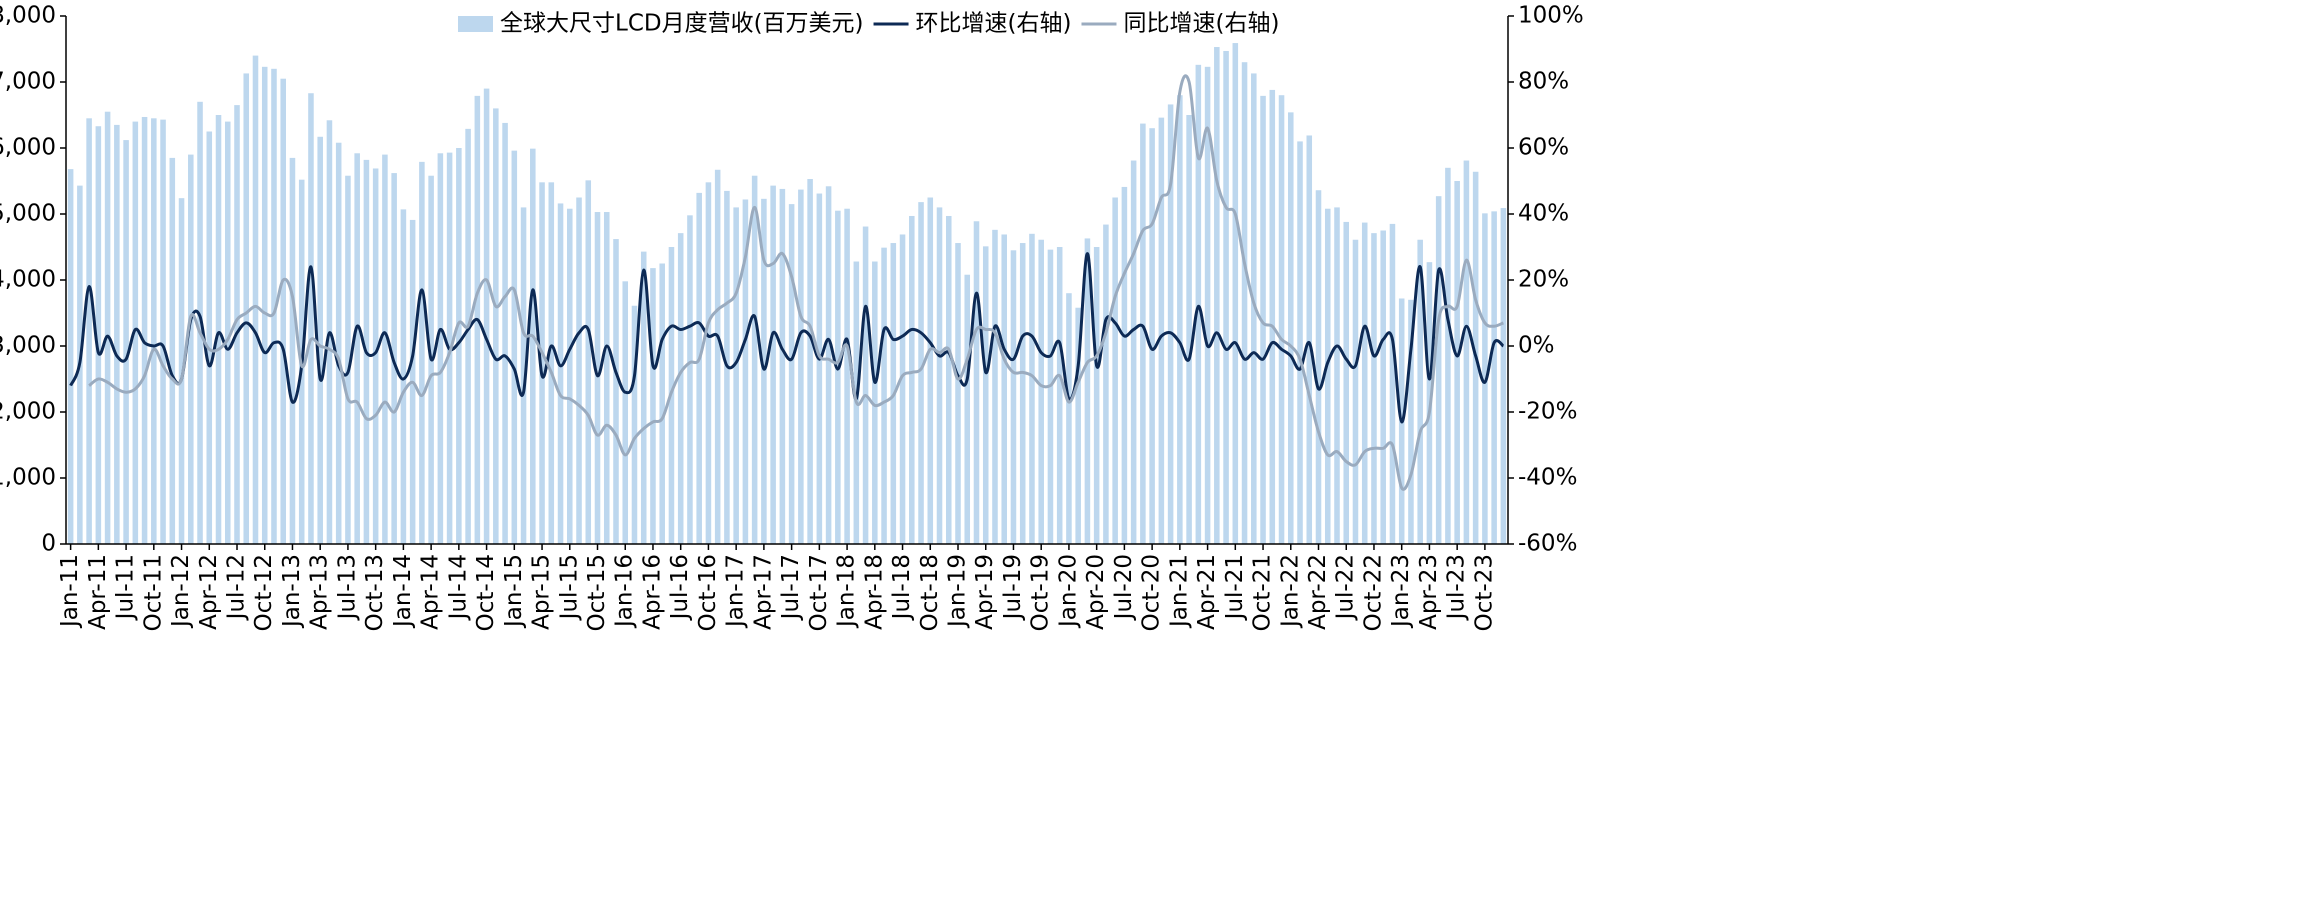 Image resolution: width=2317 pixels, height=902 pixels. What do you see at coordinates (736, 591) in the screenshot?
I see `x-tick-label: Jan-17` at bounding box center [736, 591].